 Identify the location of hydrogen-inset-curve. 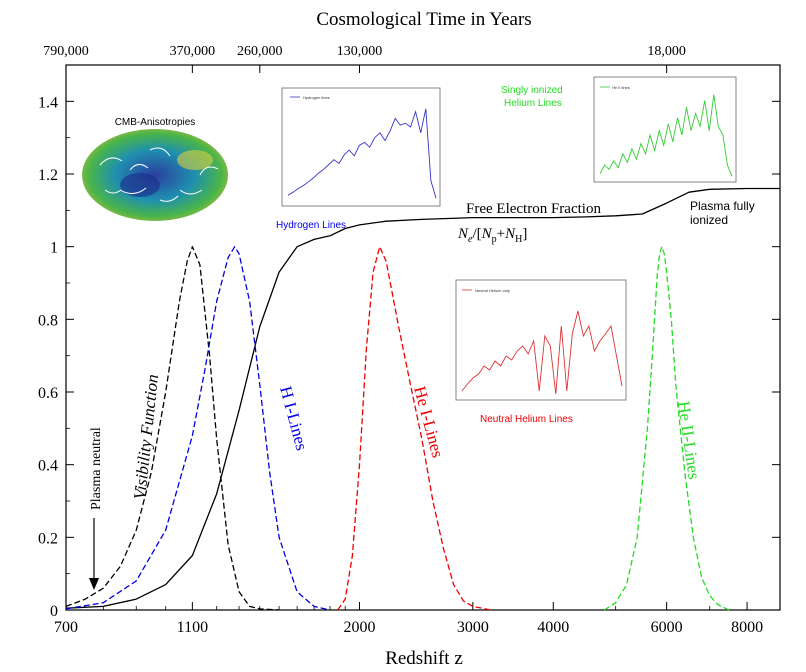
(362, 153).